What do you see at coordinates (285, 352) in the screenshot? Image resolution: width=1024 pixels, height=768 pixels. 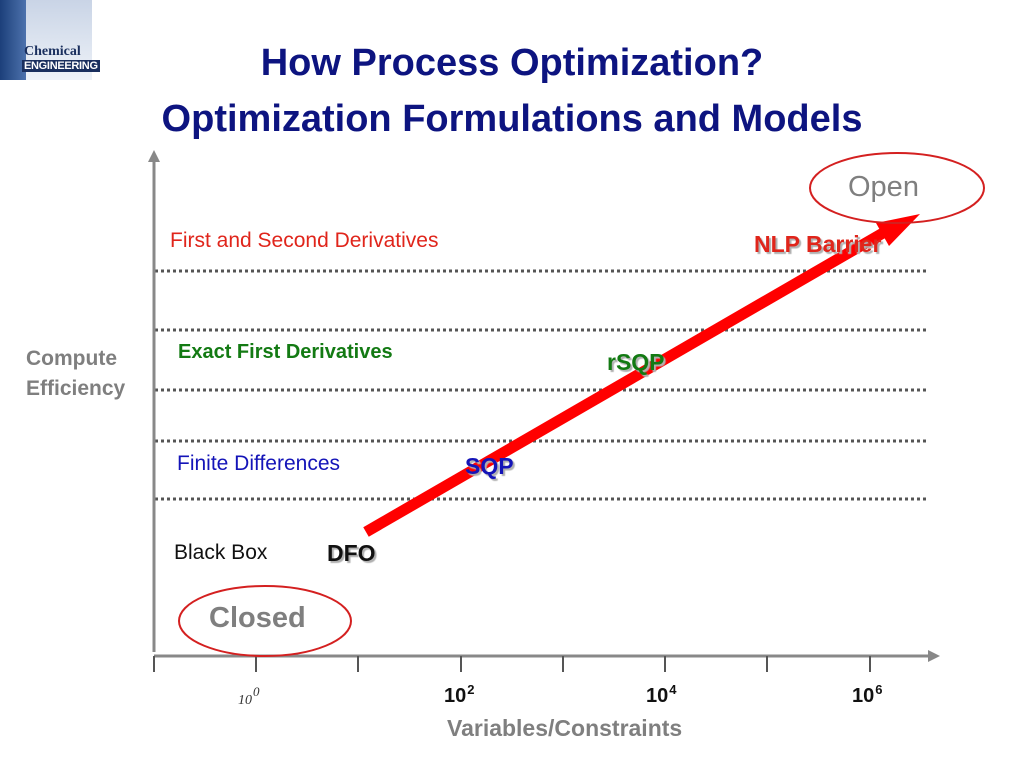 I see `band-label-exact-first-derivatives: Exact First Derivatives` at bounding box center [285, 352].